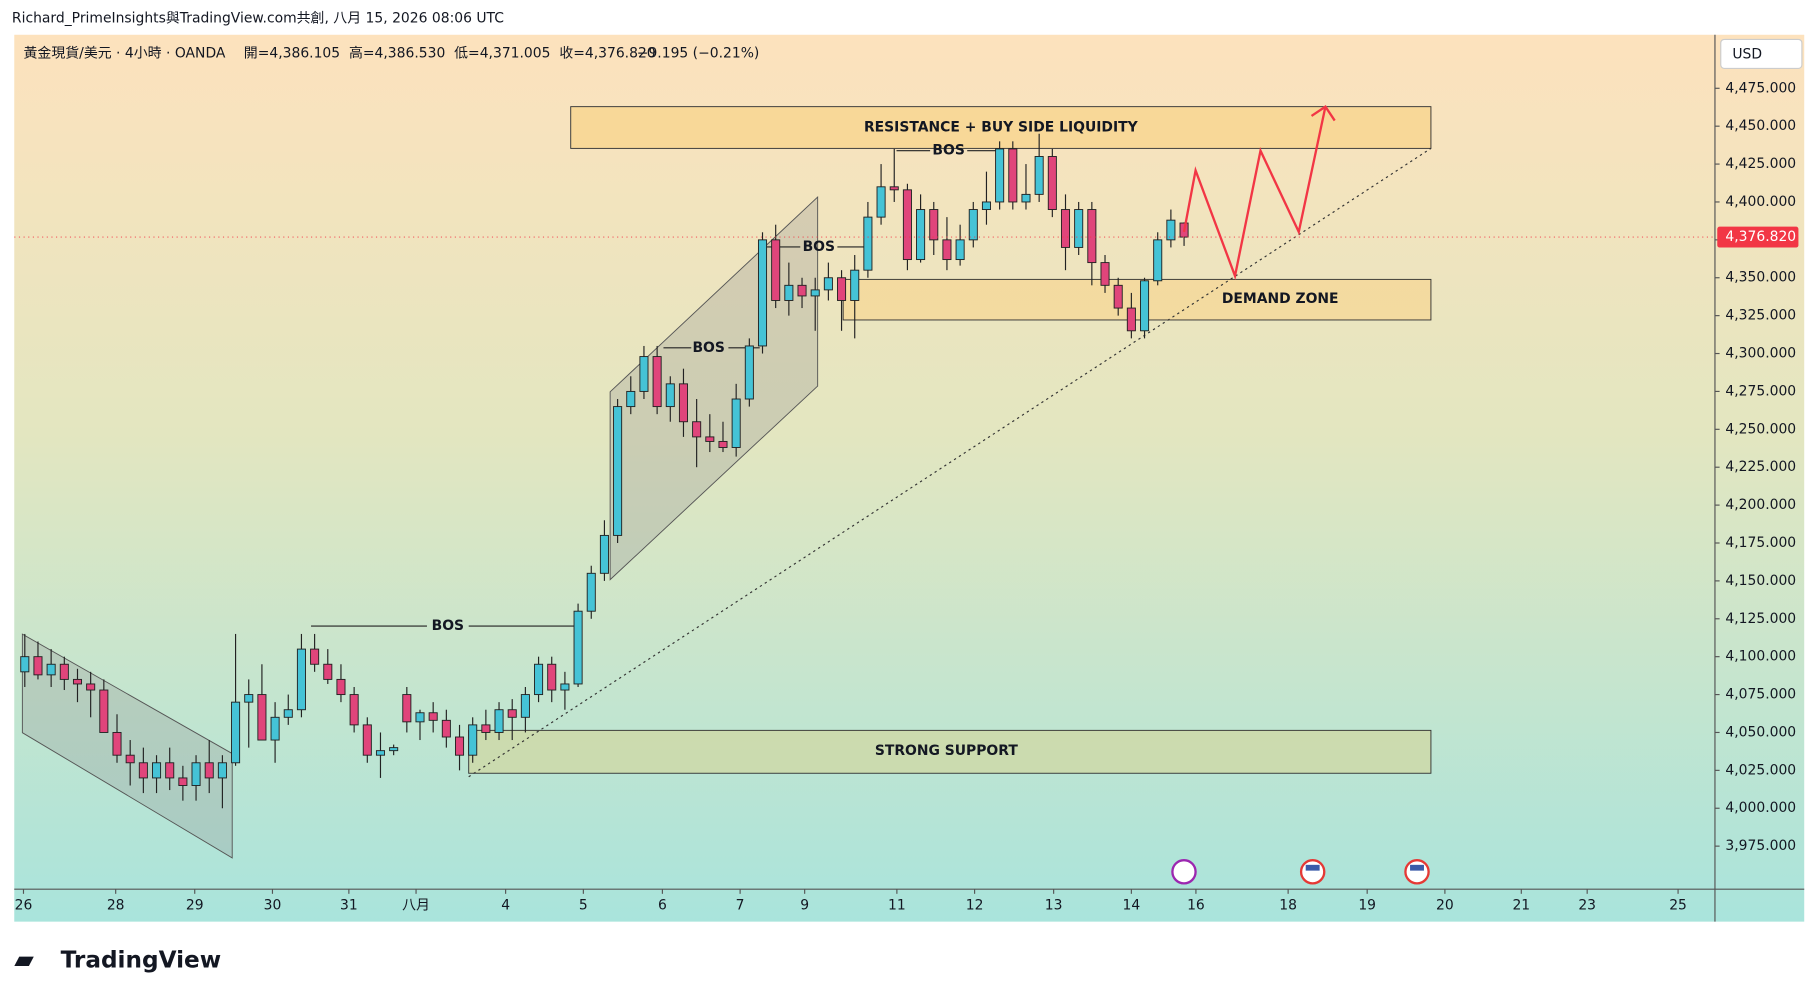 The height and width of the screenshot is (997, 1815). I want to click on x-tick-label: 25, so click(1678, 905).